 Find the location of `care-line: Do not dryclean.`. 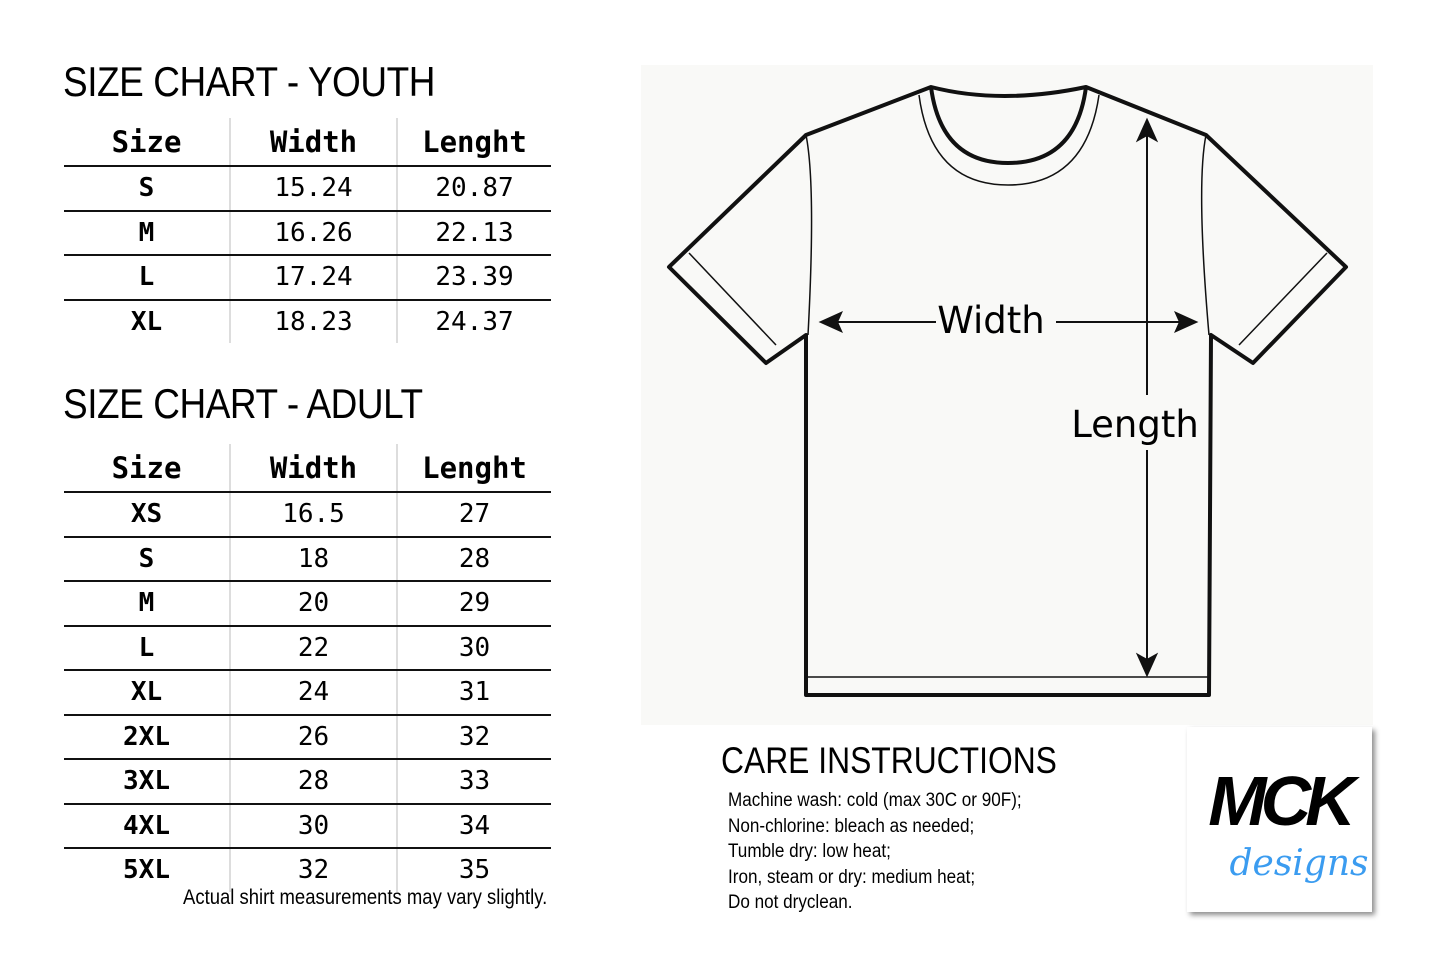

care-line: Do not dryclean. is located at coordinates (790, 902).